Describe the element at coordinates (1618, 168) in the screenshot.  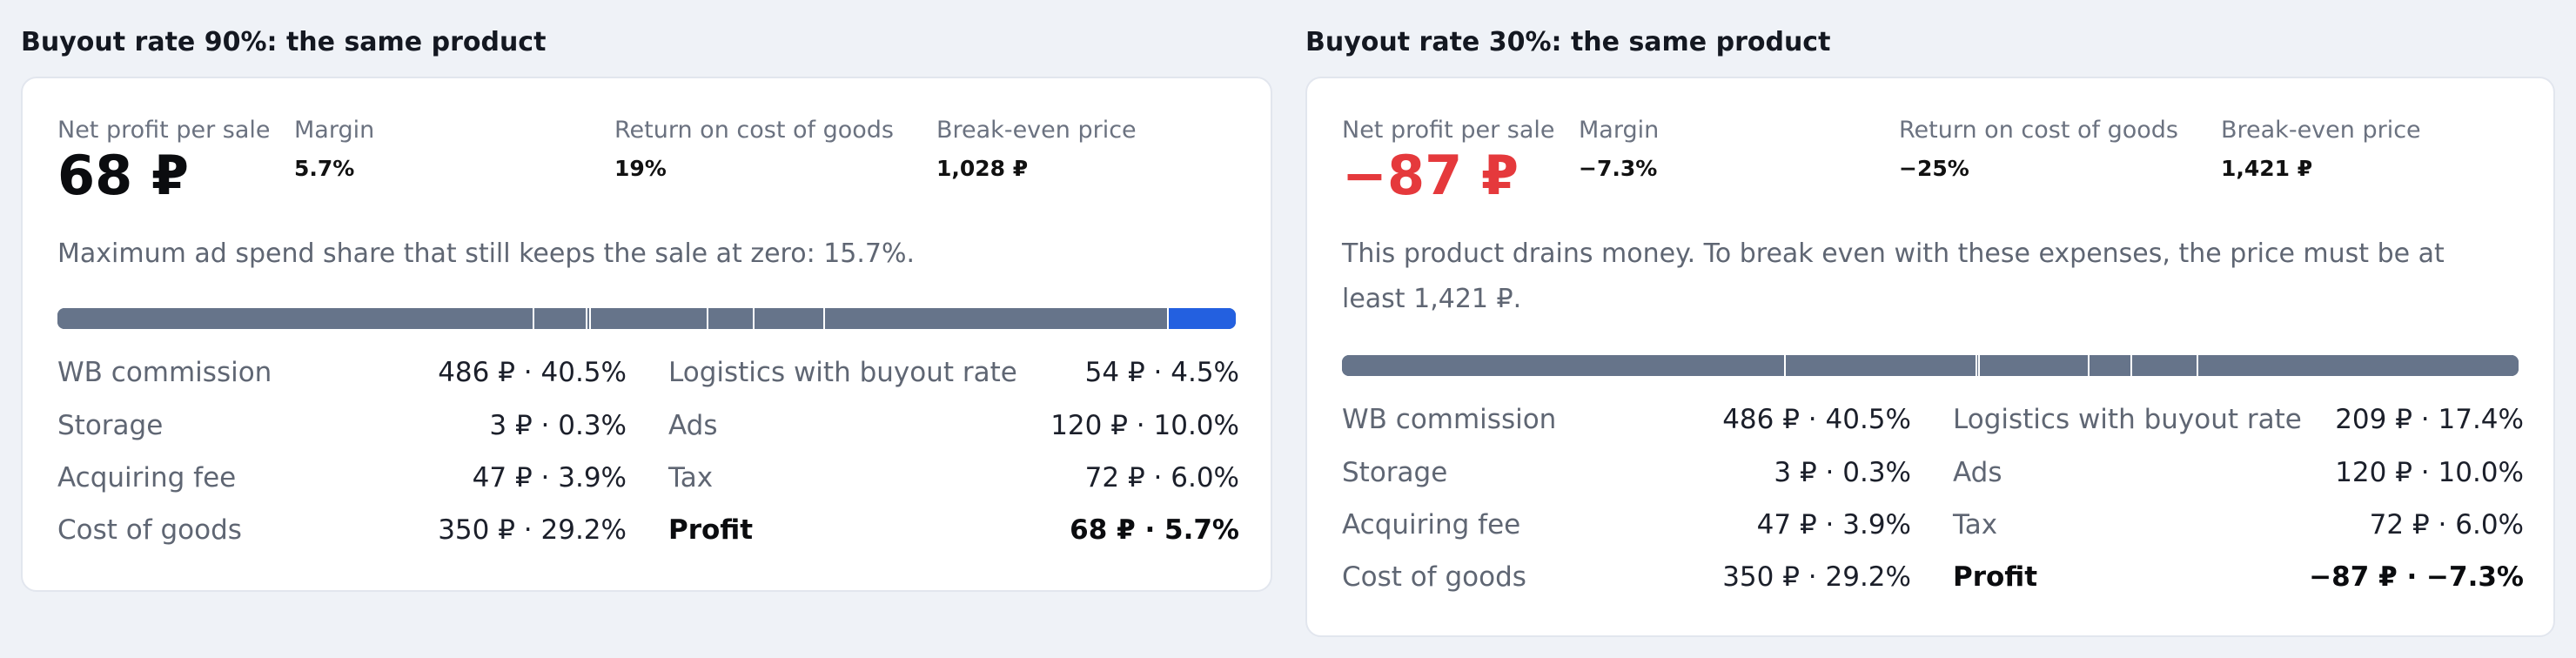
I see `margin-value: −7.3%` at that location.